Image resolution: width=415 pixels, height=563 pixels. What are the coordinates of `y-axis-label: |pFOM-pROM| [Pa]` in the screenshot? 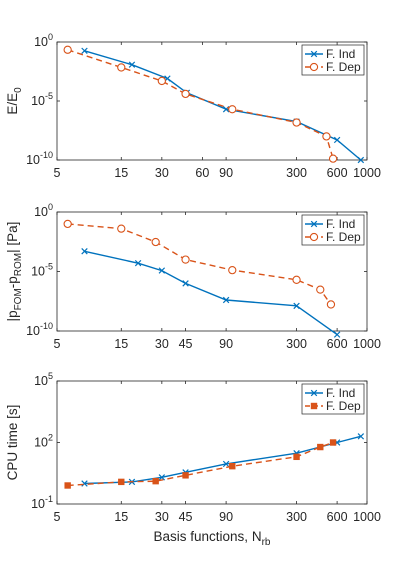 It's located at (14, 272).